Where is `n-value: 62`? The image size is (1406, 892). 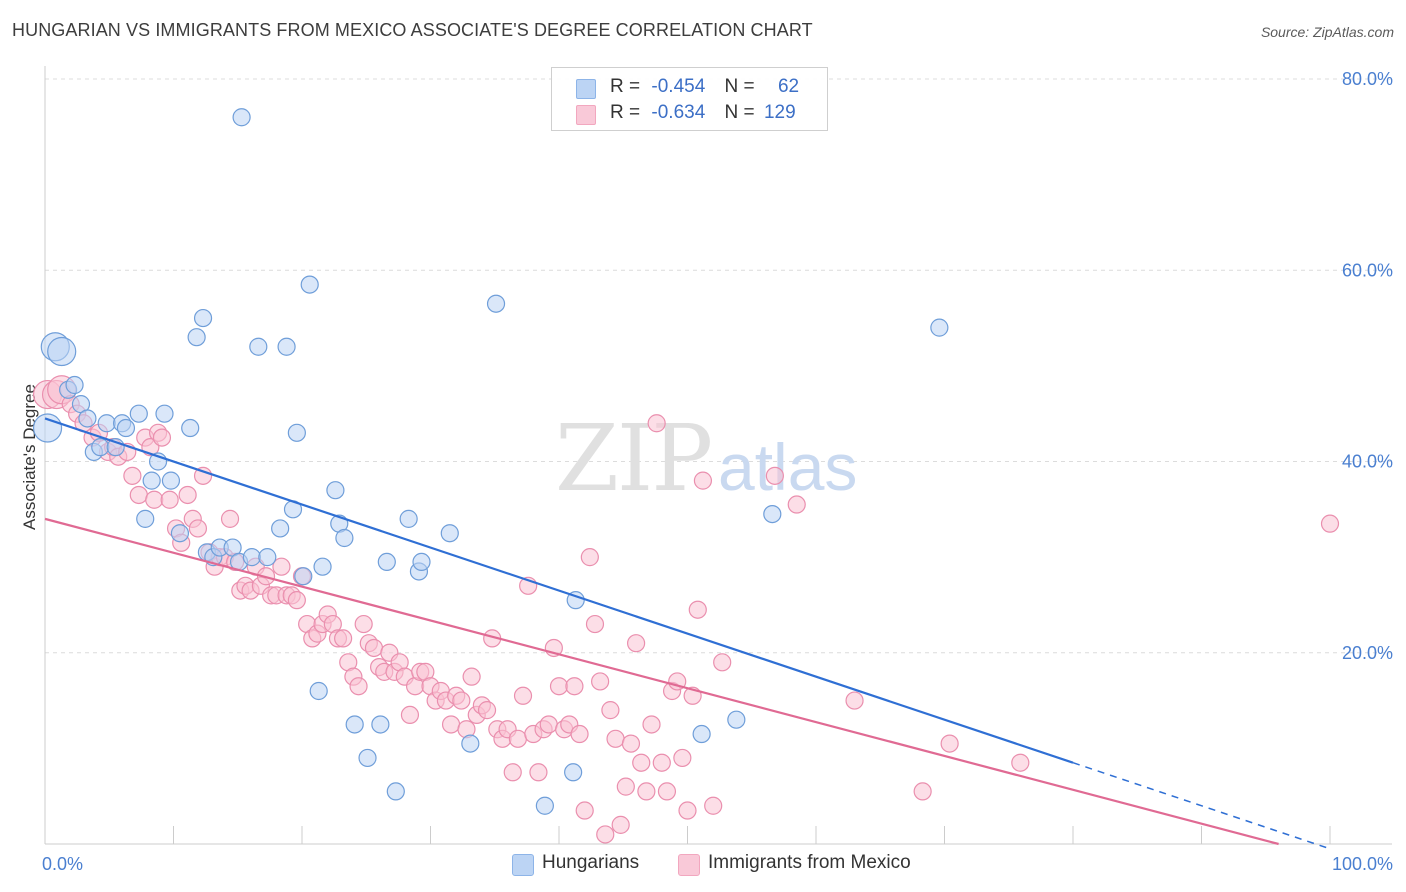 n-value: 62 is located at coordinates (788, 86).